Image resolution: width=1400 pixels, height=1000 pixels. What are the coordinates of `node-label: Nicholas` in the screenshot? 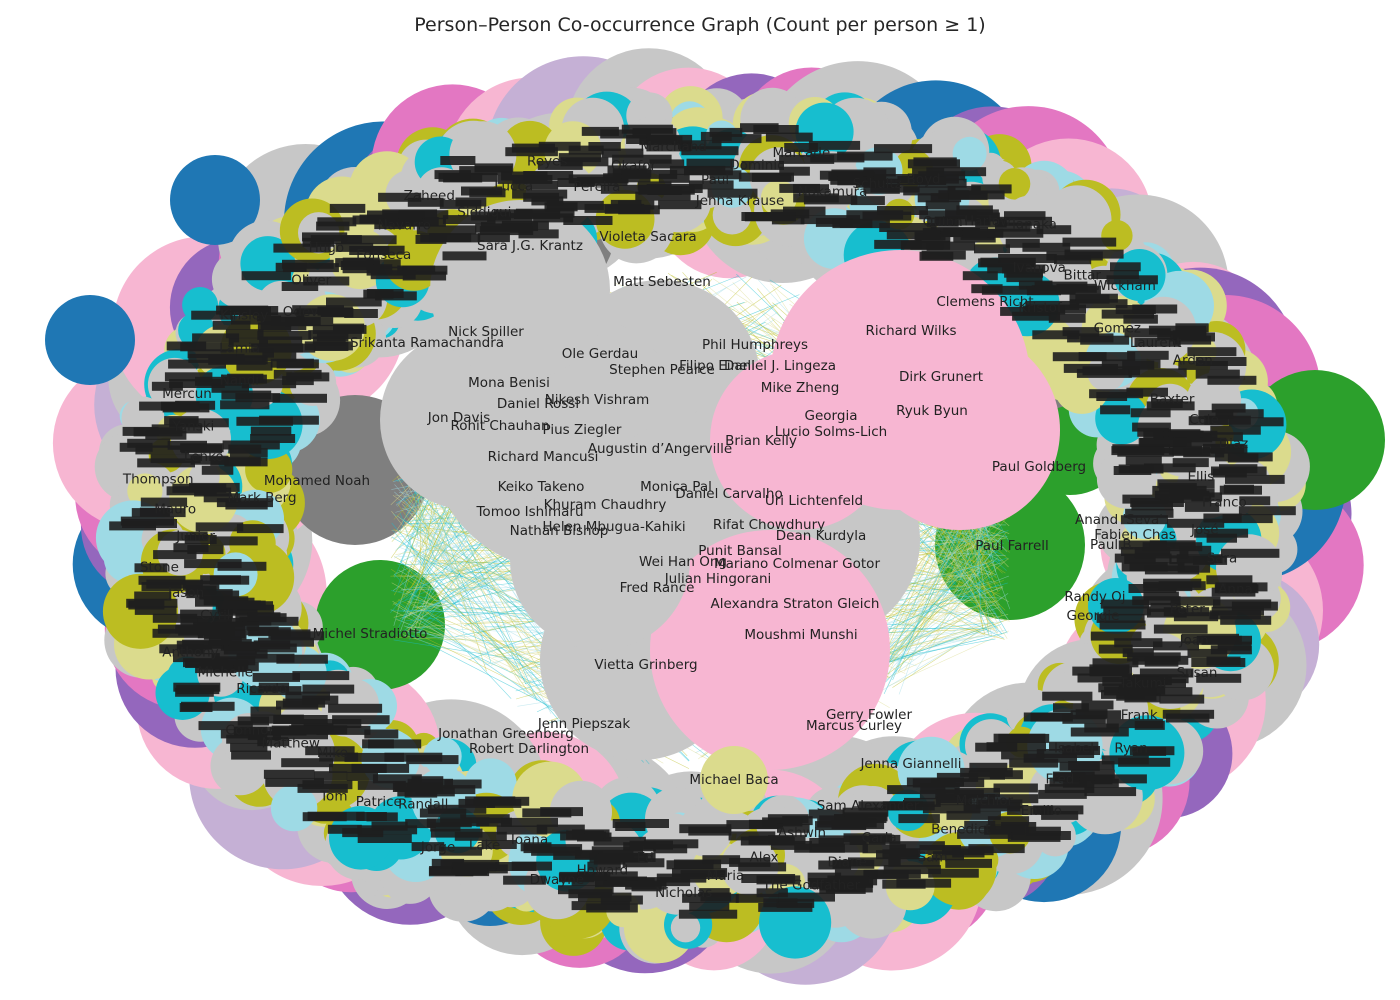 It's located at (683, 893).